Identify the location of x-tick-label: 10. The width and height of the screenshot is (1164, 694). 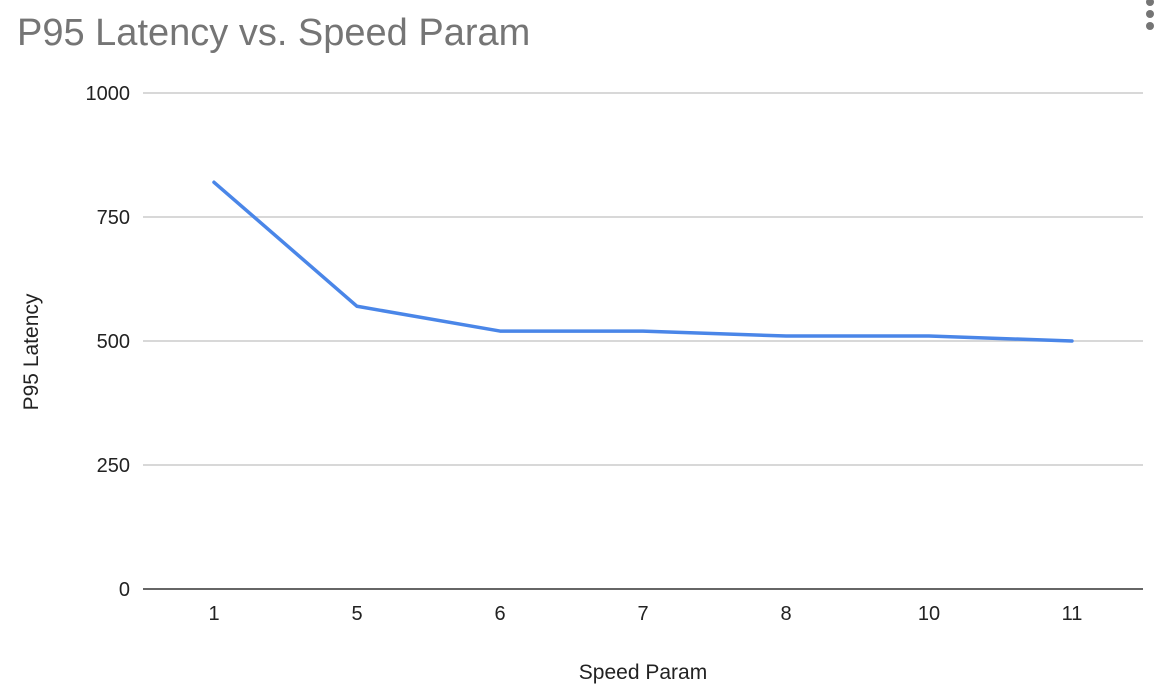
(929, 614).